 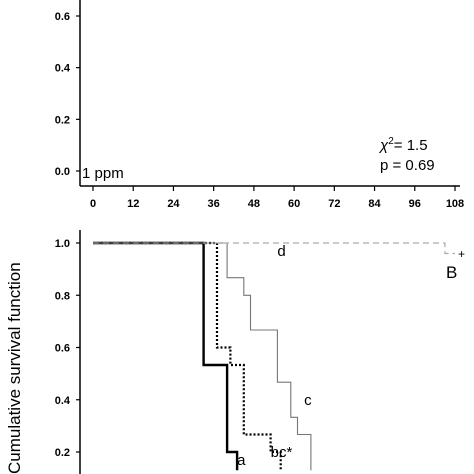 I want to click on chi-superscript: 2, so click(x=391, y=141).